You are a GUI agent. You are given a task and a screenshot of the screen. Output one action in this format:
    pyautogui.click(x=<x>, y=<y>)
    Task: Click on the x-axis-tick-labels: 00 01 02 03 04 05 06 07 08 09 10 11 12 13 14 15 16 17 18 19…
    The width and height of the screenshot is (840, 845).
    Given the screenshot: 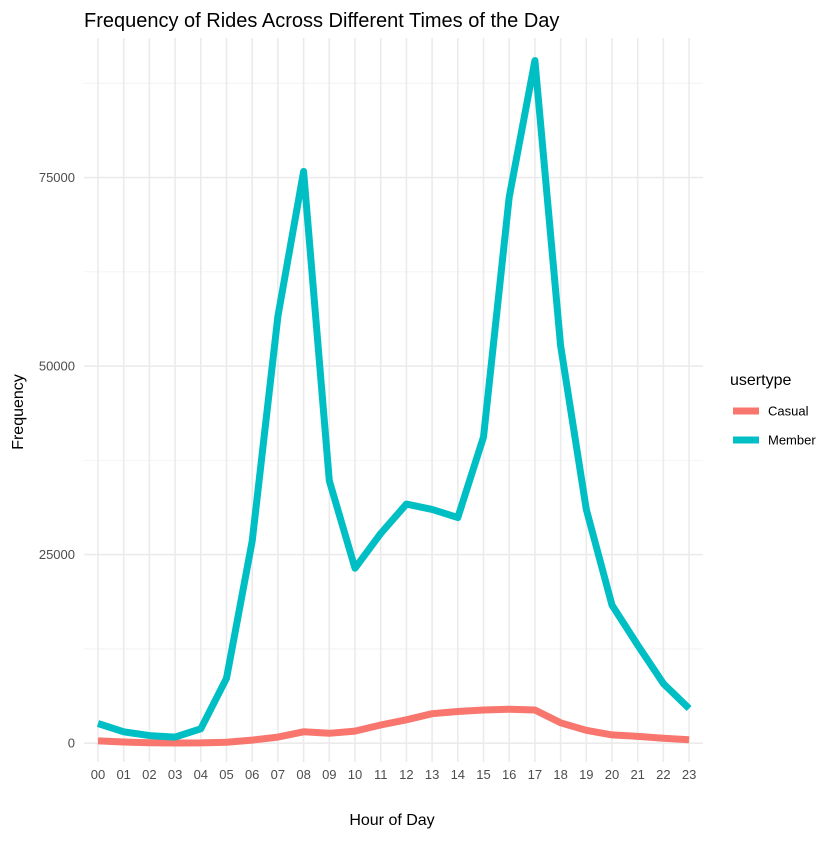 What is the action you would take?
    pyautogui.click(x=394, y=774)
    